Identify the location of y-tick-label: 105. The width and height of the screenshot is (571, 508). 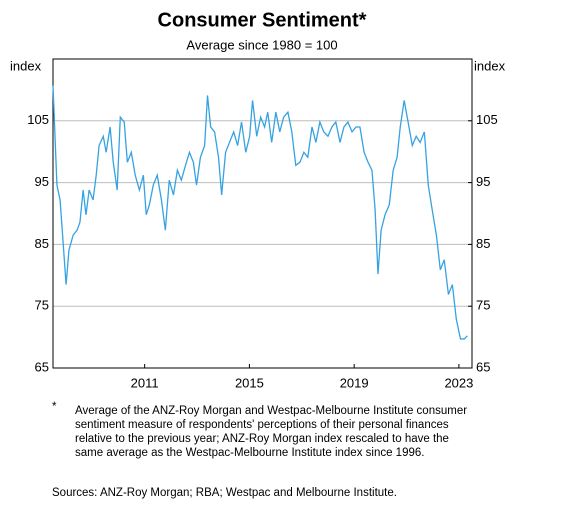
(38, 119).